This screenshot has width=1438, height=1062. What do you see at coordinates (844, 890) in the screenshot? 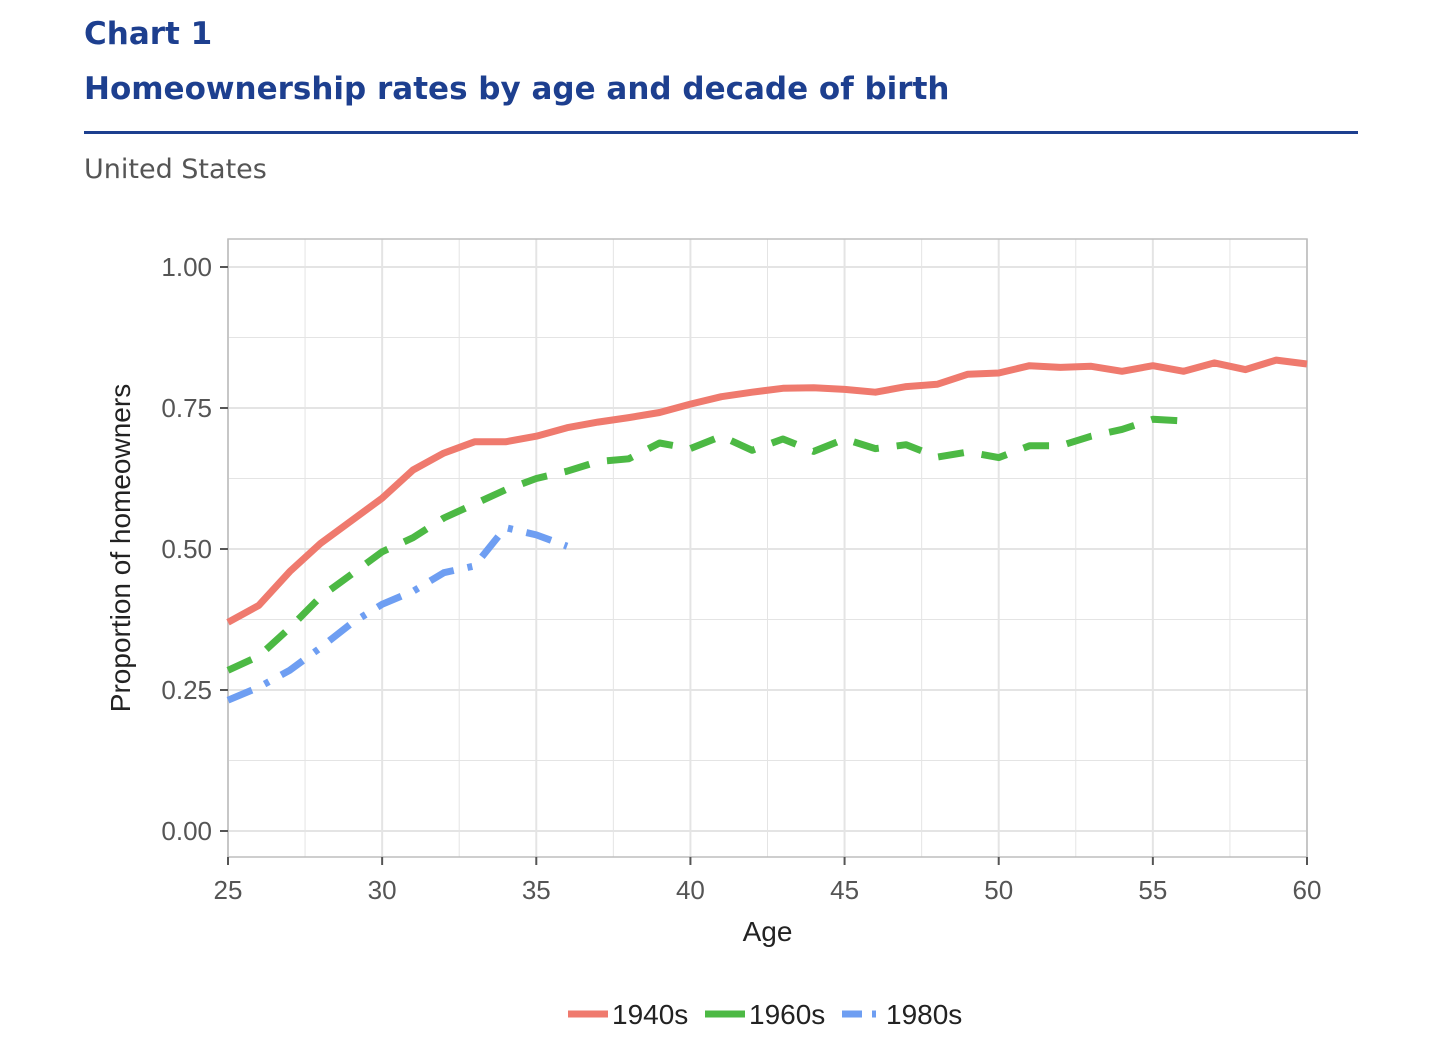
I see `x-tick-label: 45` at bounding box center [844, 890].